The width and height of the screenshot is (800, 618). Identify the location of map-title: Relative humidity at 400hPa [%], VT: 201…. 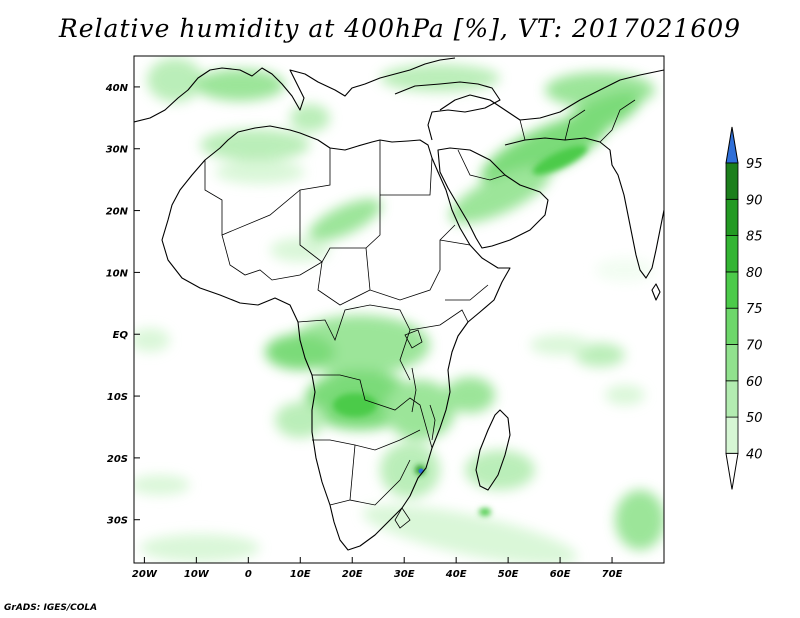
(400, 28).